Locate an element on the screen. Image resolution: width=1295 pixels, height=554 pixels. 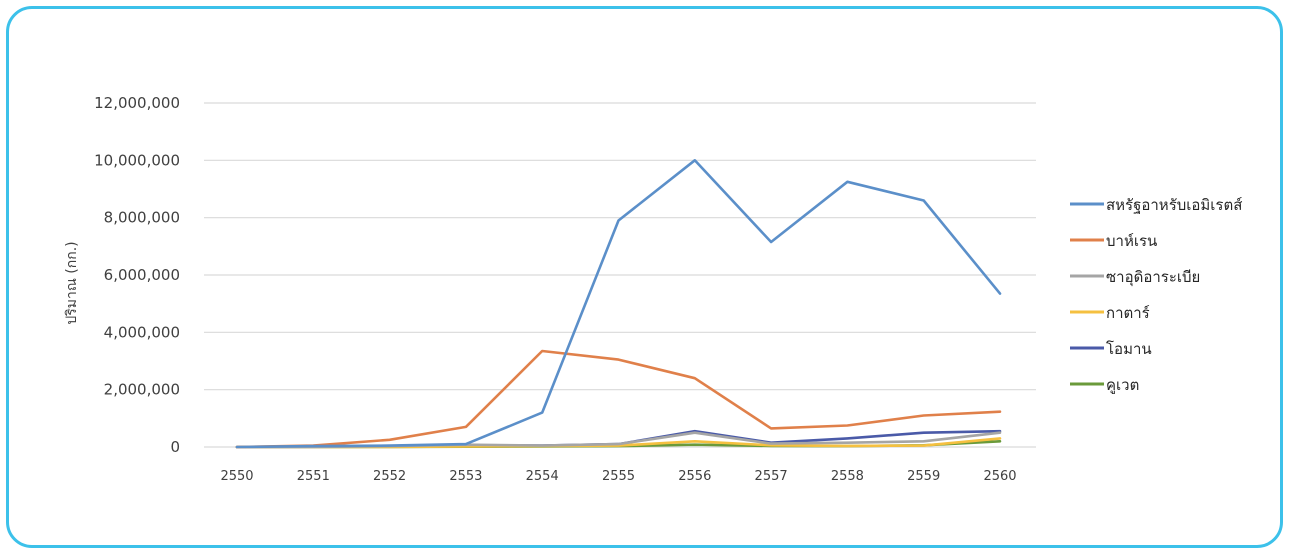
y-tick-label: 10,000,000 is located at coordinates (137, 160).